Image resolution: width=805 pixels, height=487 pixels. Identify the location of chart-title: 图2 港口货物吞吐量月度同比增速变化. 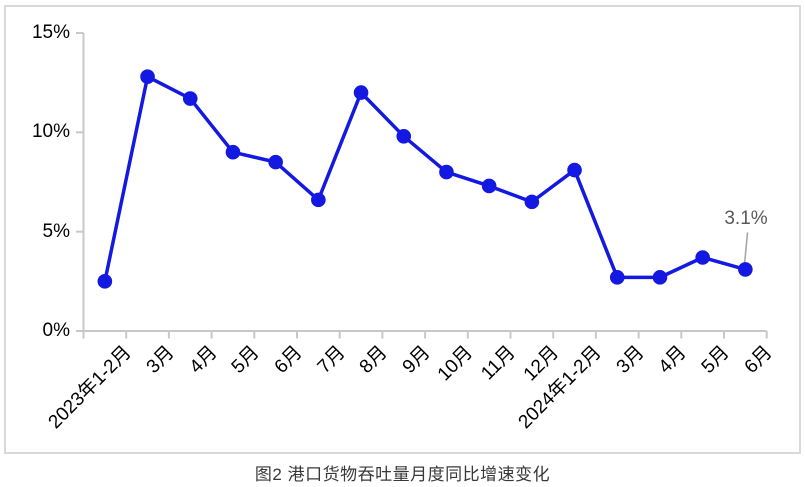
(402, 474).